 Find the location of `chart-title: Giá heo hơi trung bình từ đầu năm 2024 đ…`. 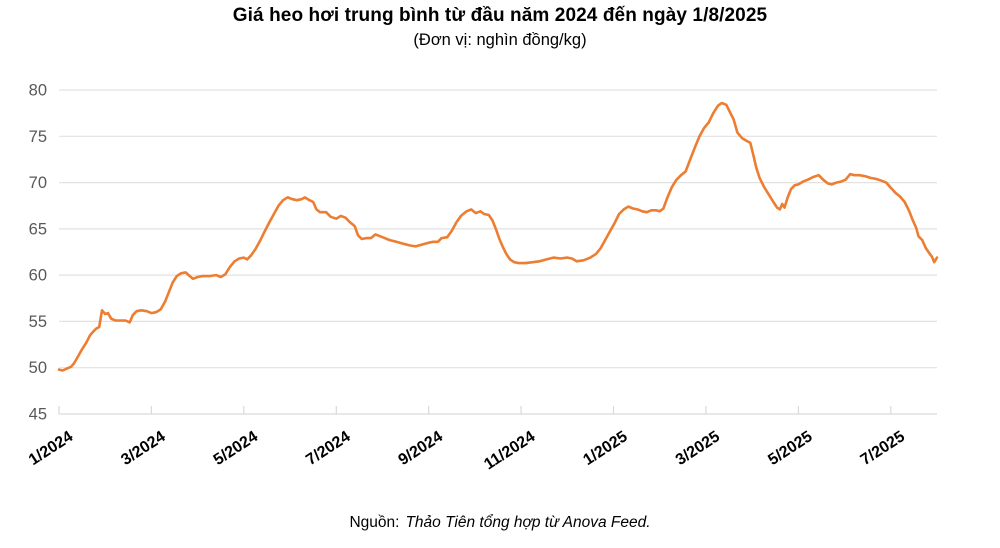

chart-title: Giá heo hơi trung bình từ đầu năm 2024 đ… is located at coordinates (500, 15).